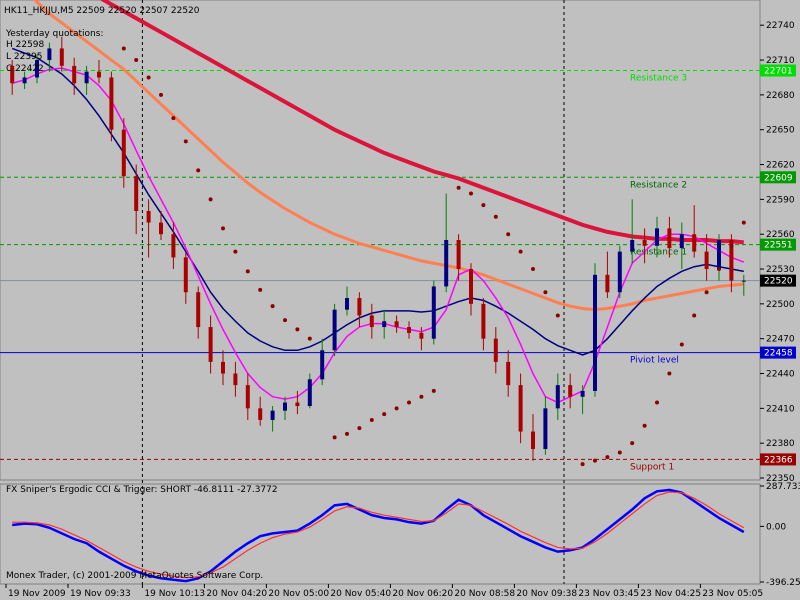 This screenshot has height=600, width=800. Describe the element at coordinates (776, 527) in the screenshot. I see `indicator-tick-label: 0.00` at that location.